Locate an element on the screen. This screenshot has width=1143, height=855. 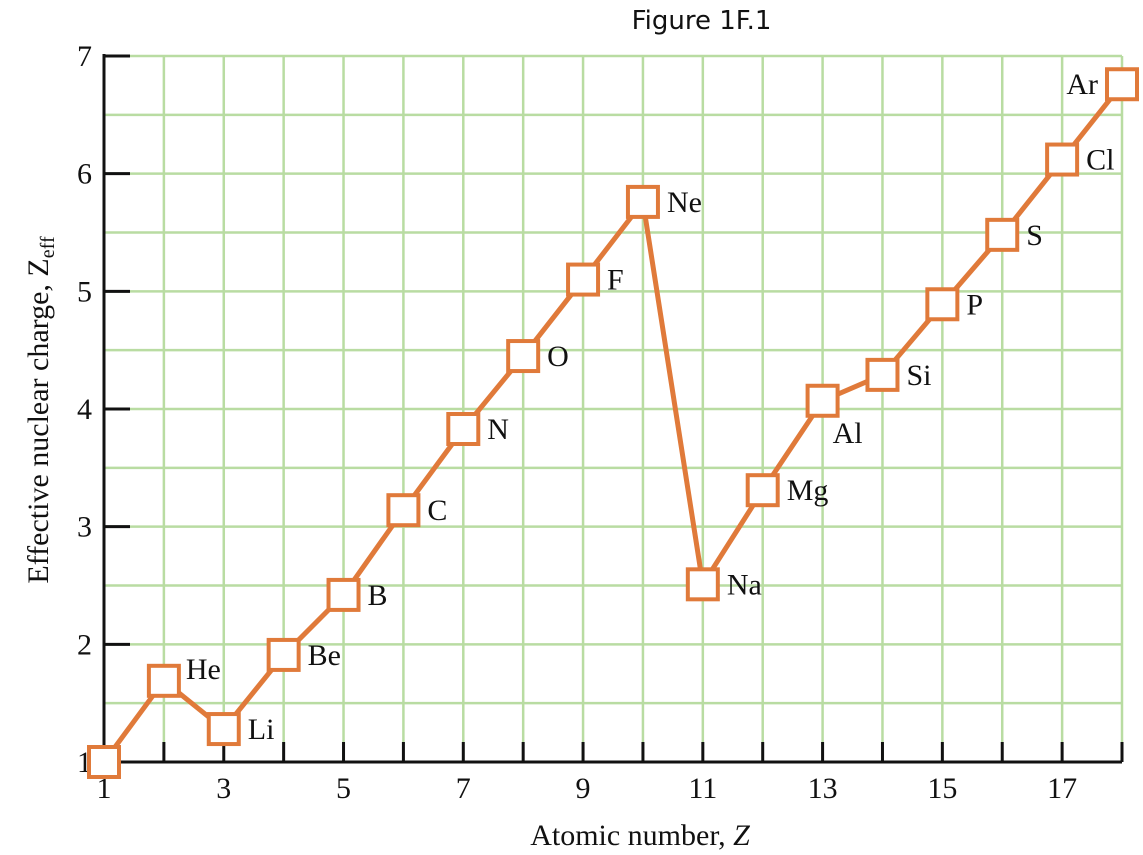
point-label-al: Al is located at coordinates (848, 433).